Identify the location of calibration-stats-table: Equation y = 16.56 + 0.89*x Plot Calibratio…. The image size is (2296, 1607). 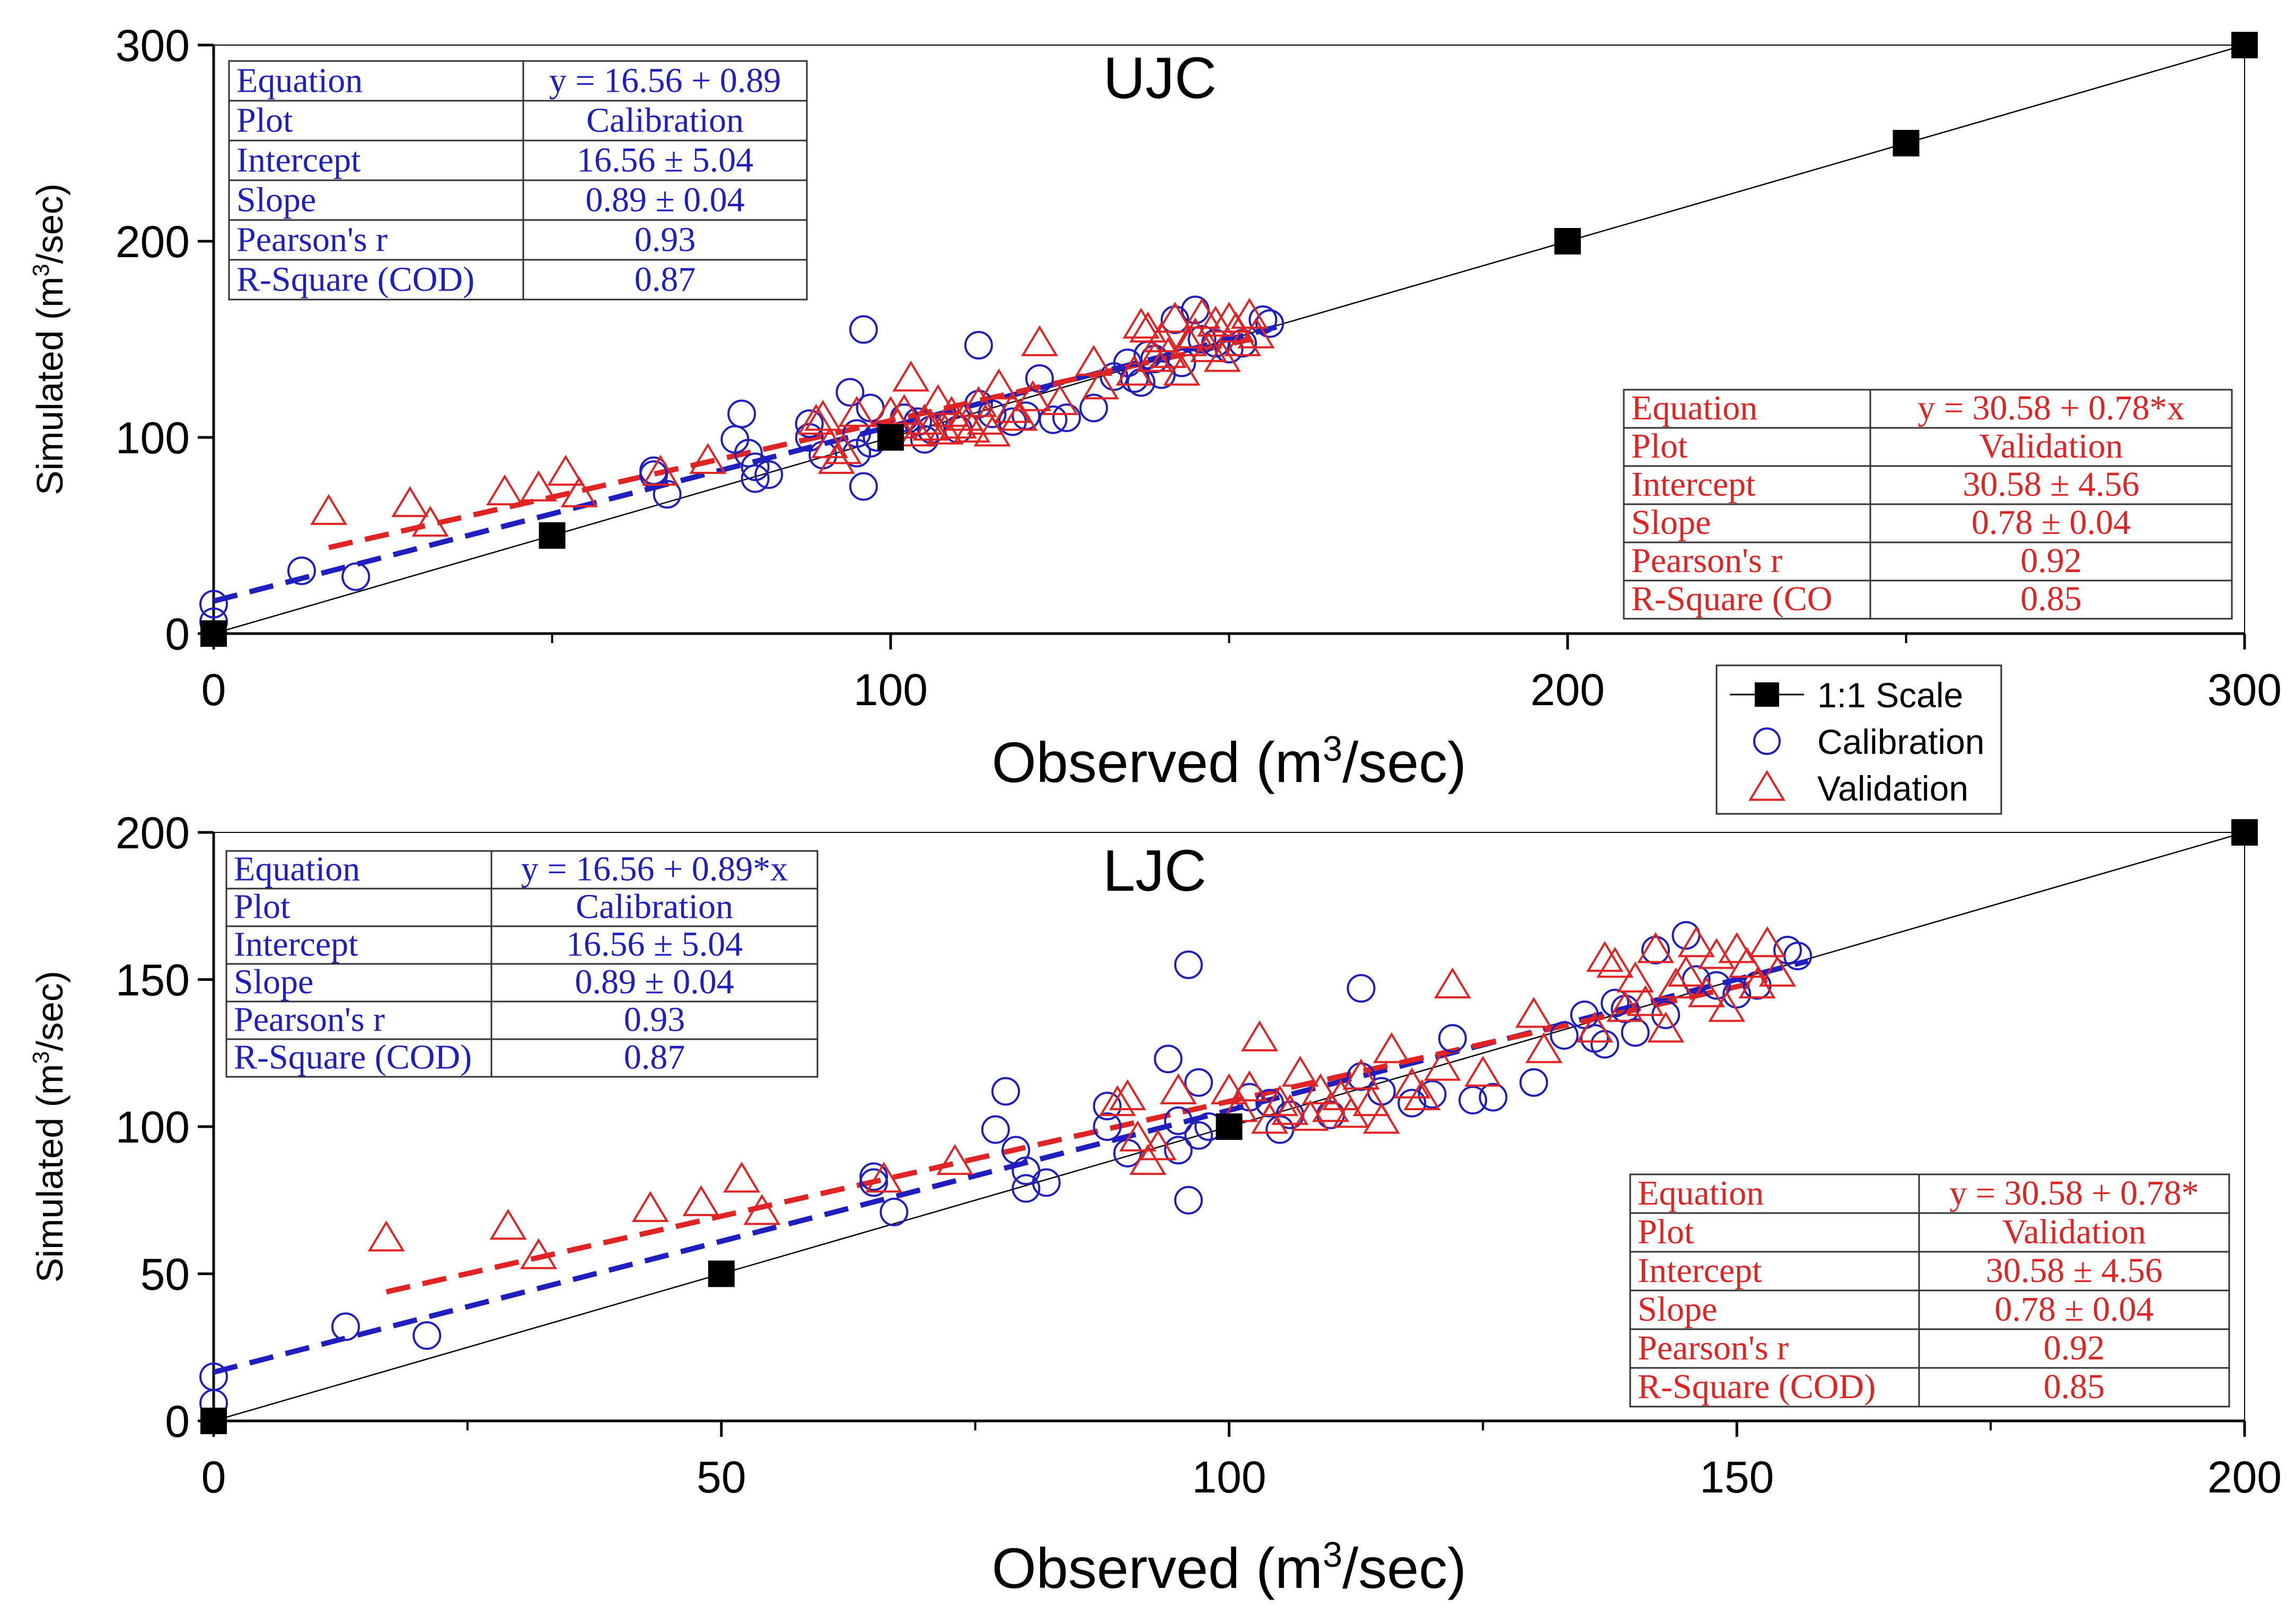
(522, 964).